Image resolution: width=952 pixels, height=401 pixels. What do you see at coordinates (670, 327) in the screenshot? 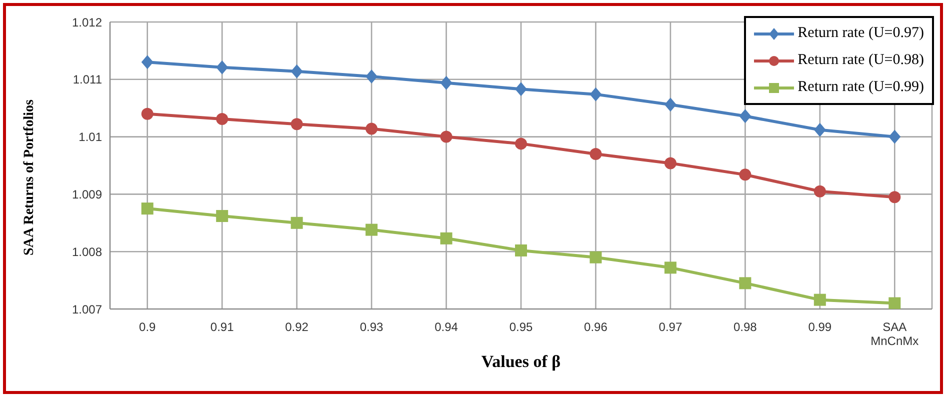
I see `x-tick-label: 0.97` at bounding box center [670, 327].